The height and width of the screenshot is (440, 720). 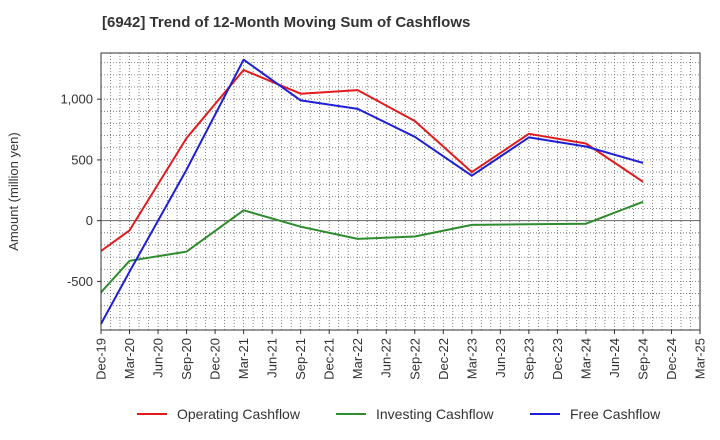 What do you see at coordinates (239, 414) in the screenshot?
I see `legend-label-operating-cashflow: Operating Cashflow` at bounding box center [239, 414].